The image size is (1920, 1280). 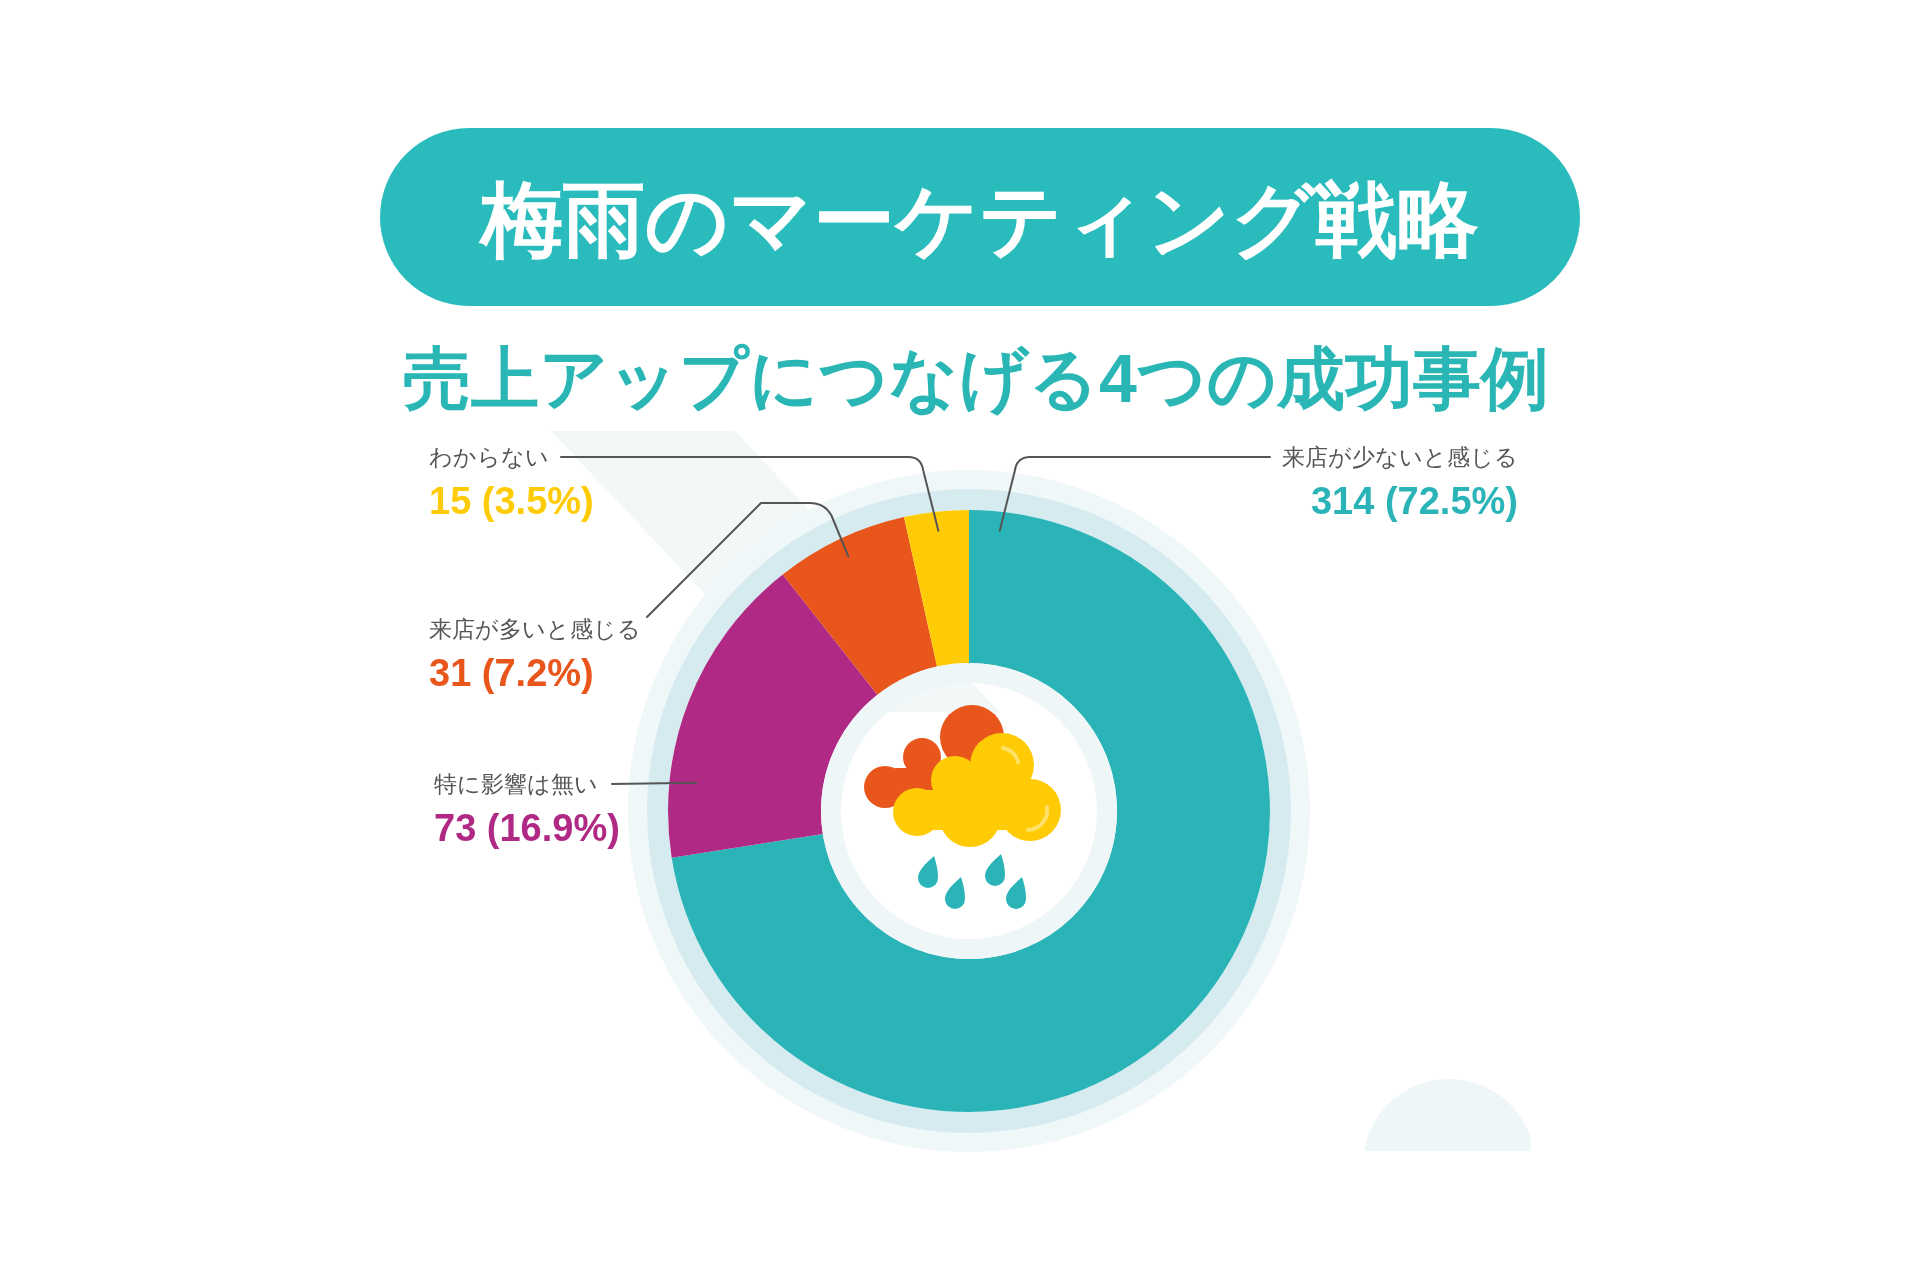 I want to click on slice-label: 来店が少ないと感じる, so click(x=1400, y=457).